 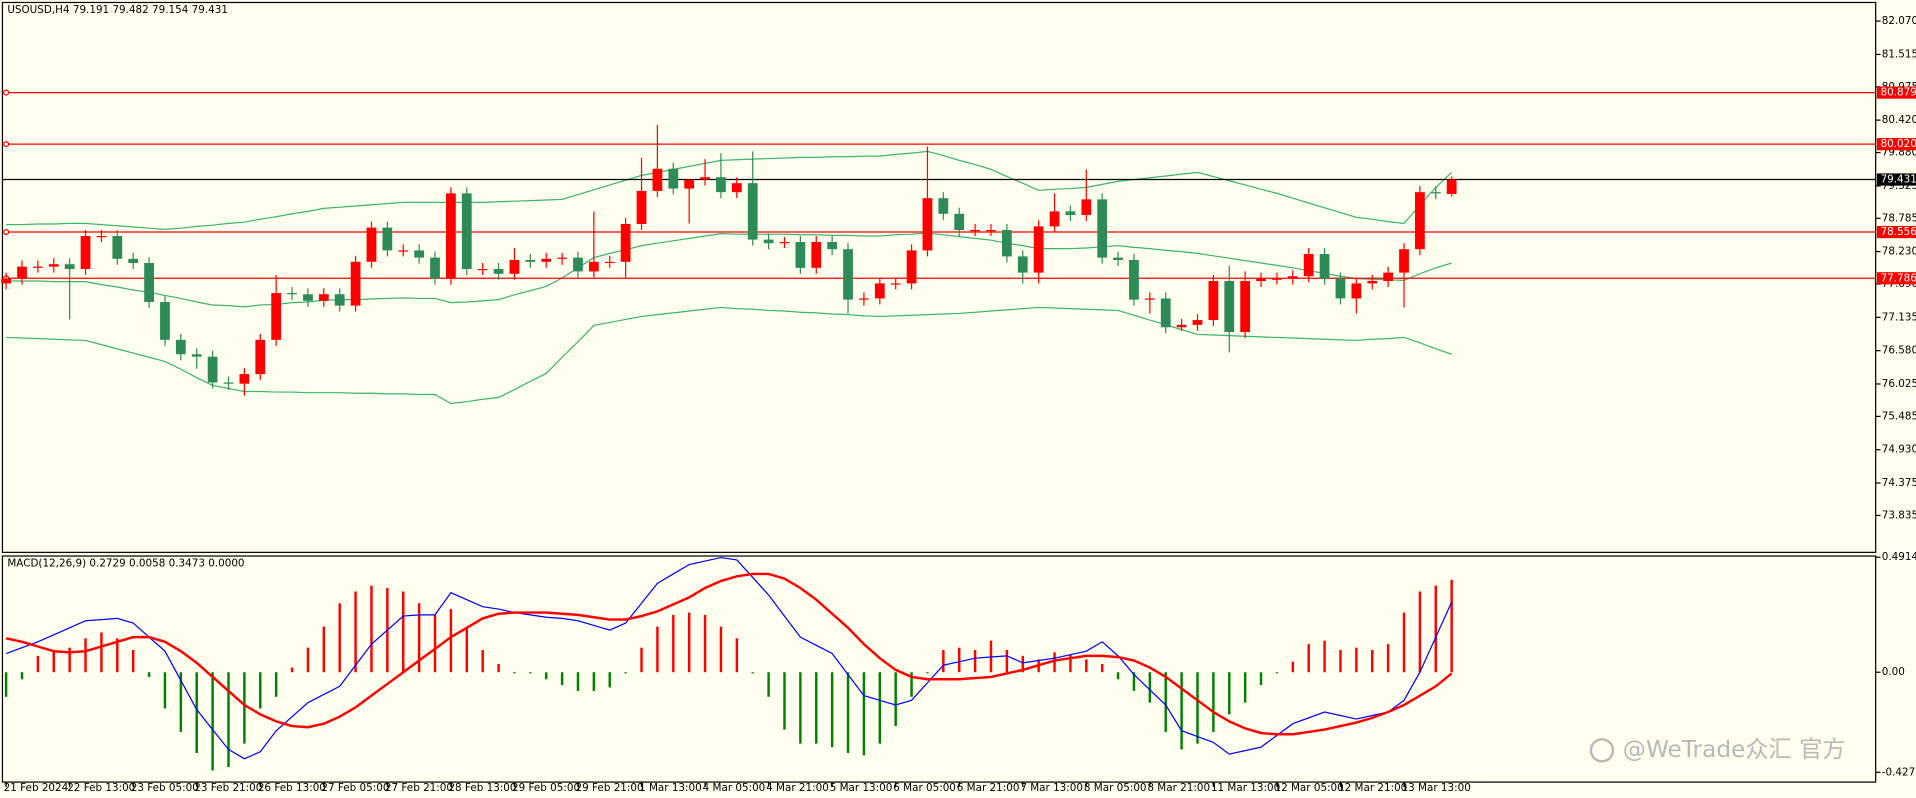 What do you see at coordinates (101, 788) in the screenshot?
I see `x-tick-label: 22 Feb 13:00` at bounding box center [101, 788].